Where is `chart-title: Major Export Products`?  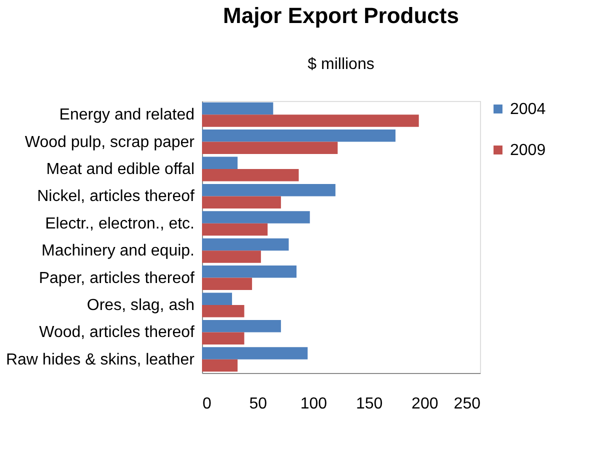 chart-title: Major Export Products is located at coordinates (341, 15).